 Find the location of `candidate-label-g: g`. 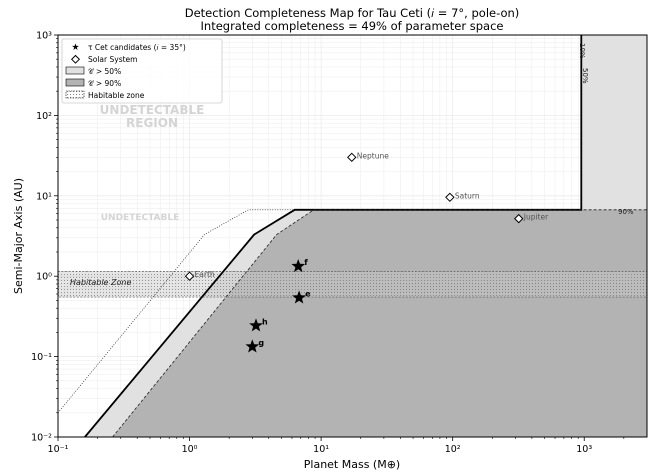

candidate-label-g: g is located at coordinates (261, 343).